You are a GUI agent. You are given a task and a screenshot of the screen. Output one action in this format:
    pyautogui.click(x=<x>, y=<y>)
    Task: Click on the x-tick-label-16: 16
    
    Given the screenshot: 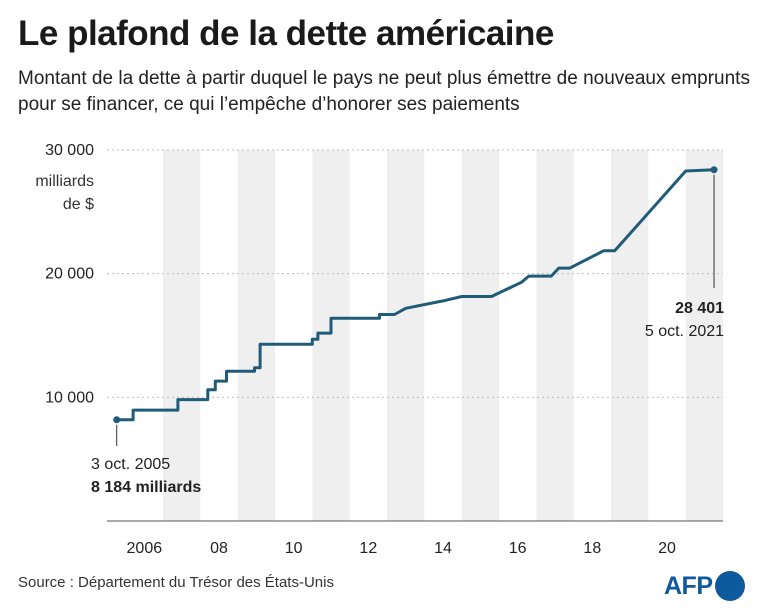 What is the action you would take?
    pyautogui.click(x=518, y=548)
    